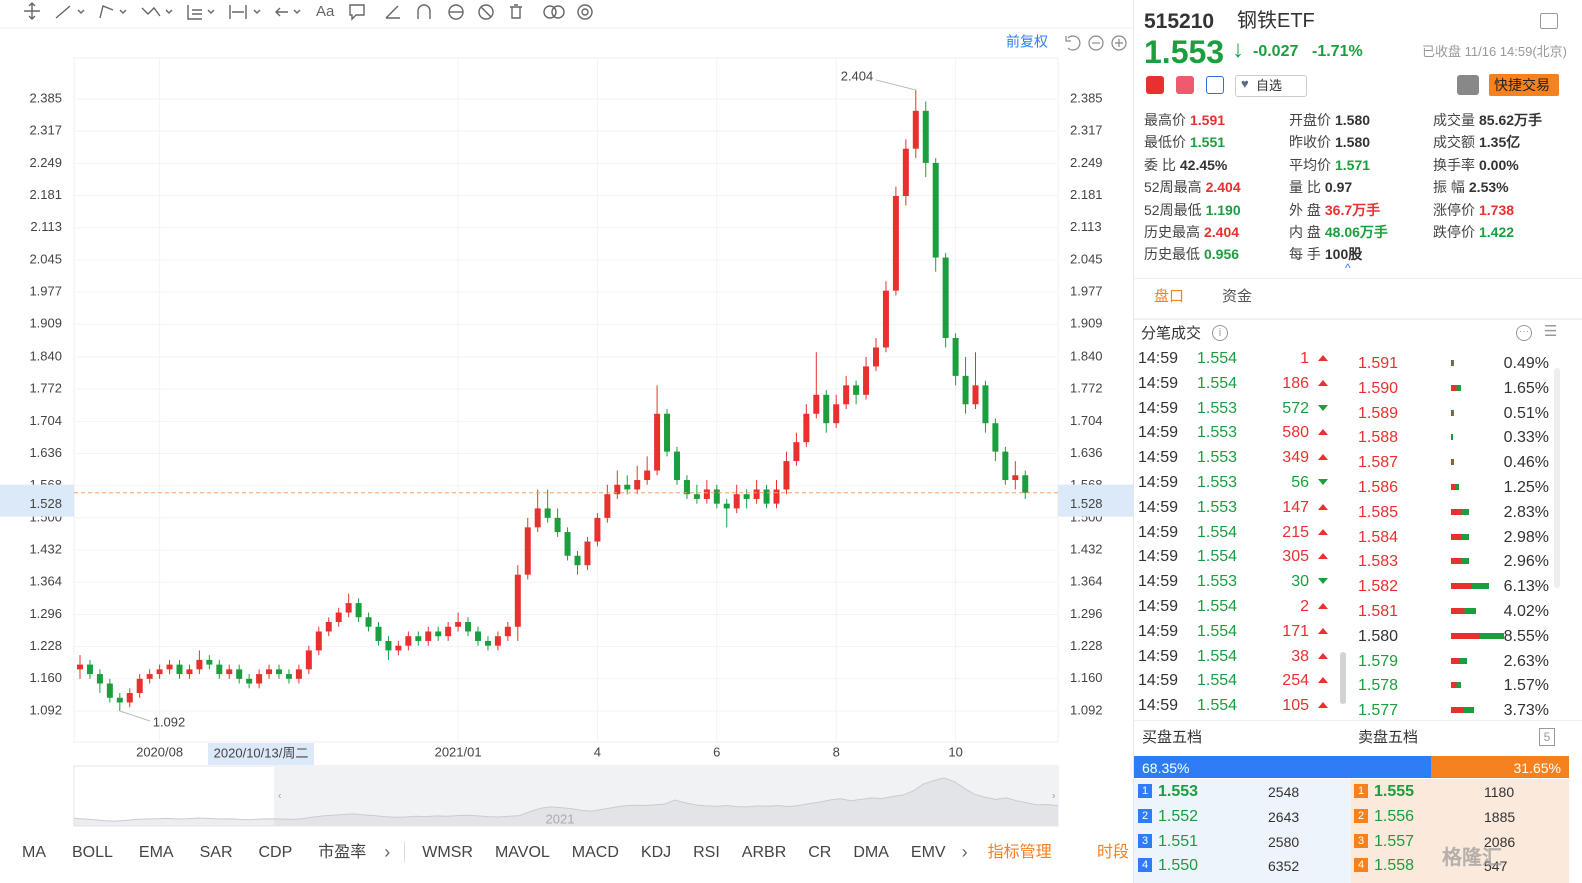 The image size is (1582, 883). What do you see at coordinates (1215, 85) in the screenshot?
I see `note-icon` at bounding box center [1215, 85].